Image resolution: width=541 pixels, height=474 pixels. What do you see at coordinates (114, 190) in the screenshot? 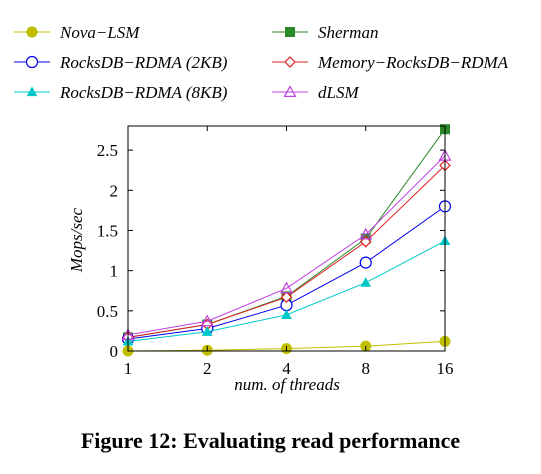
I see `y-tick-label: 2` at bounding box center [114, 190].